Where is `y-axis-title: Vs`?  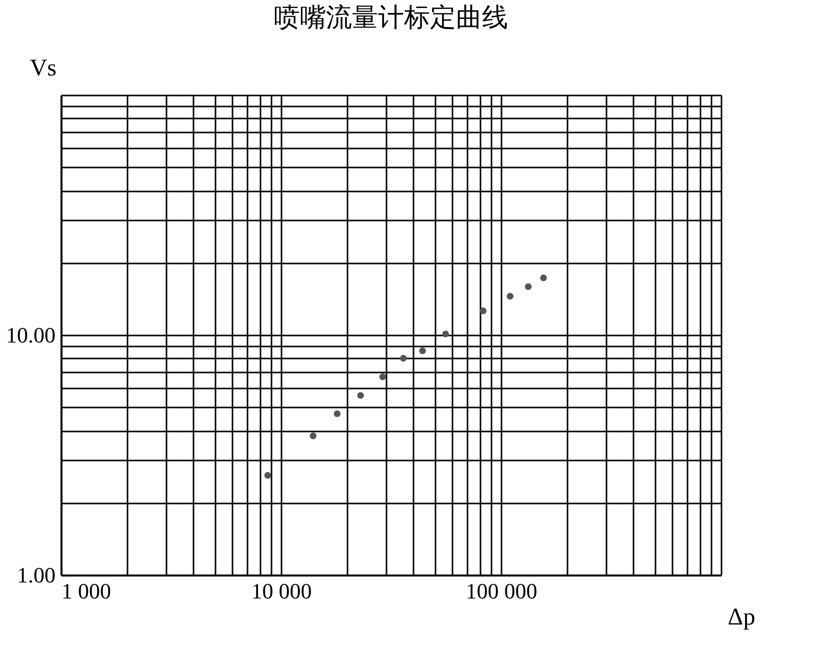 y-axis-title: Vs is located at coordinates (43, 69).